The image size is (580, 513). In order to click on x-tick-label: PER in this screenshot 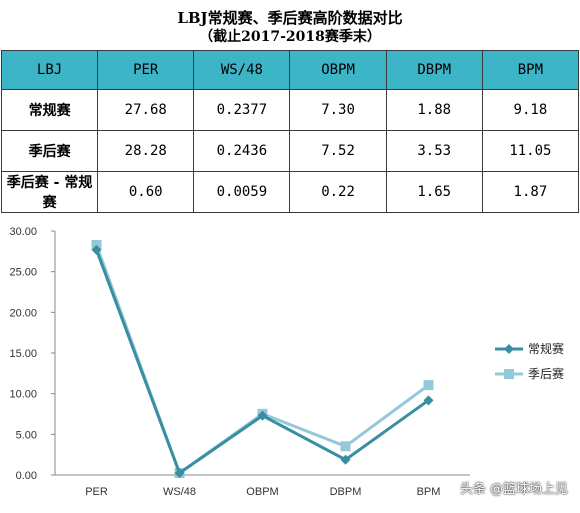, I will do `click(96, 492)`.